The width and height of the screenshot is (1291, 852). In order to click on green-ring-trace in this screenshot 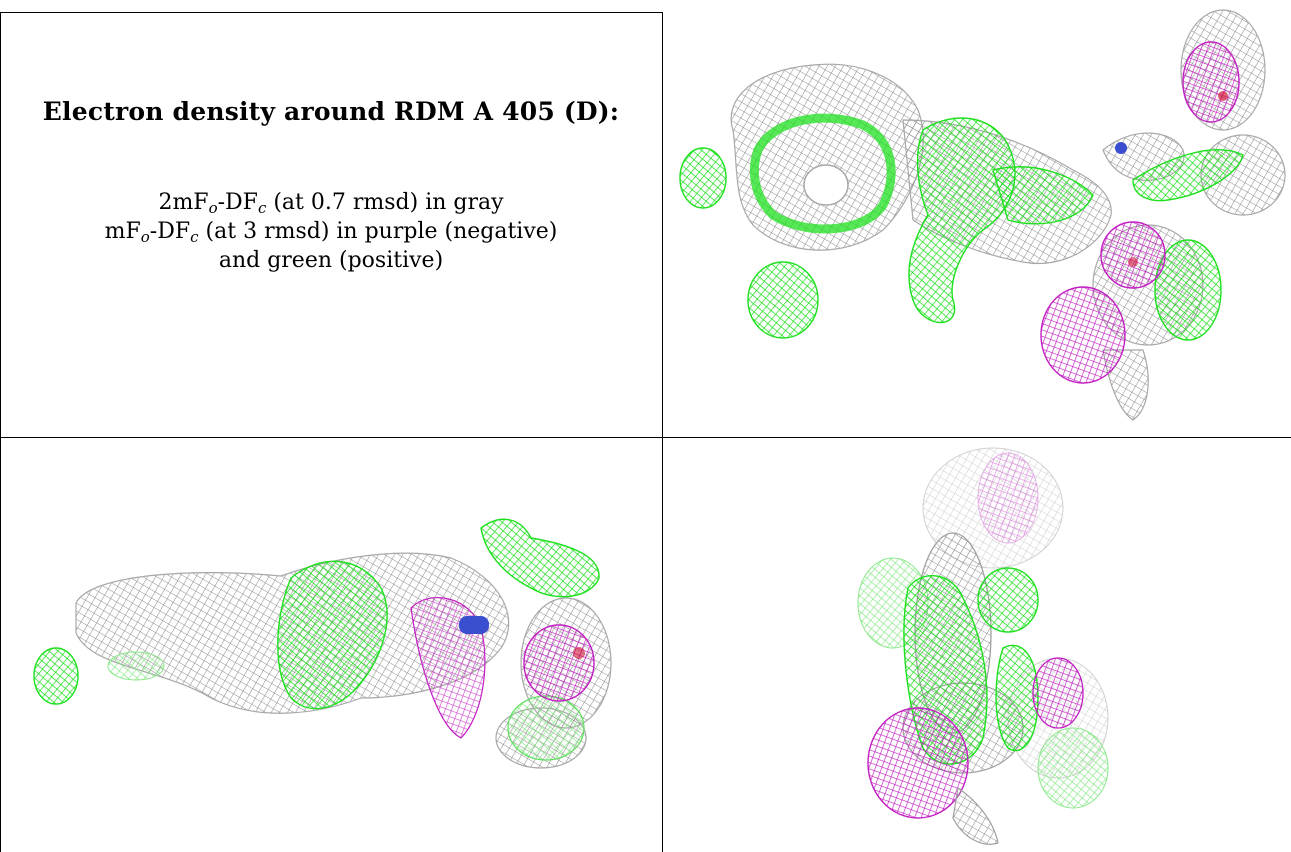, I will do `click(822, 173)`.